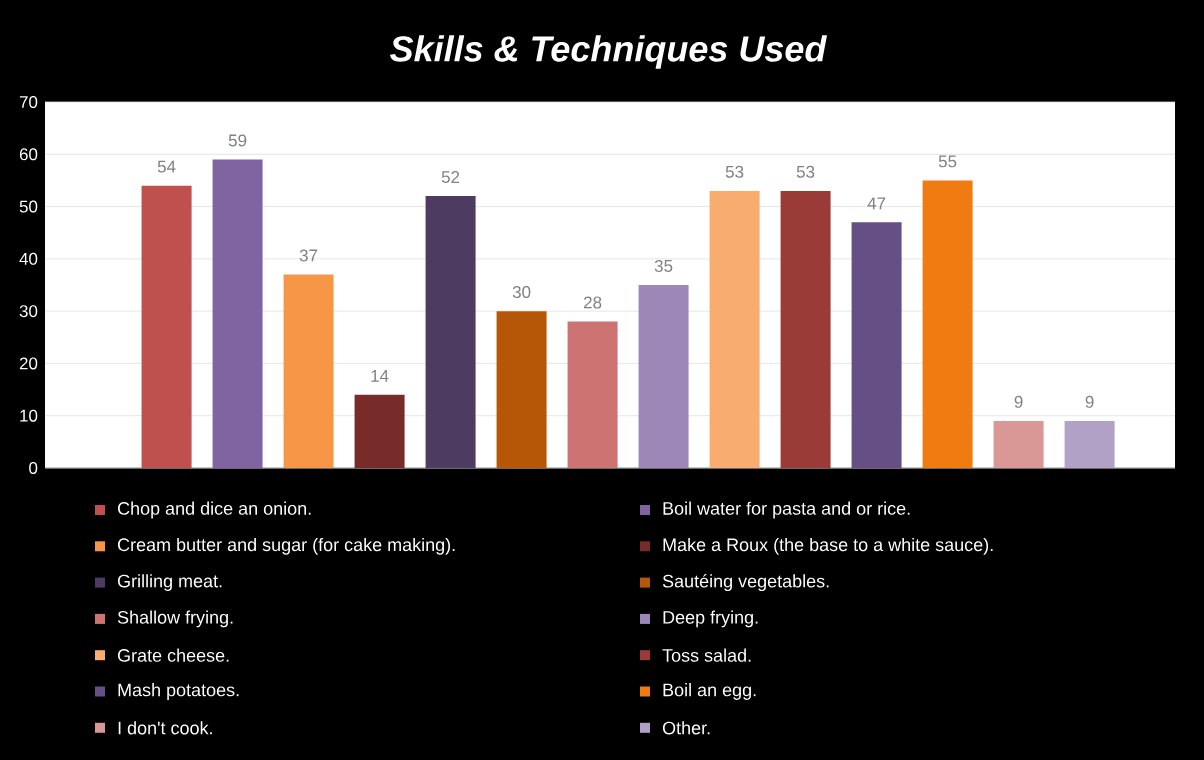 This screenshot has height=760, width=1204. I want to click on y-tick-label: 10, so click(29, 415).